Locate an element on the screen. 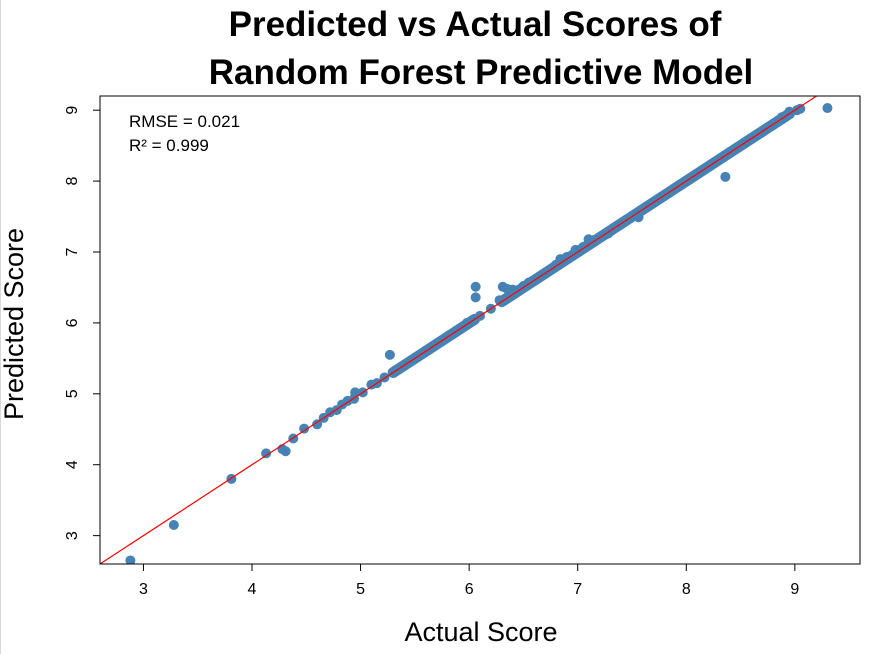 This screenshot has height=654, width=884. rmse-annotation: RMSE = 0.021 is located at coordinates (184, 121).